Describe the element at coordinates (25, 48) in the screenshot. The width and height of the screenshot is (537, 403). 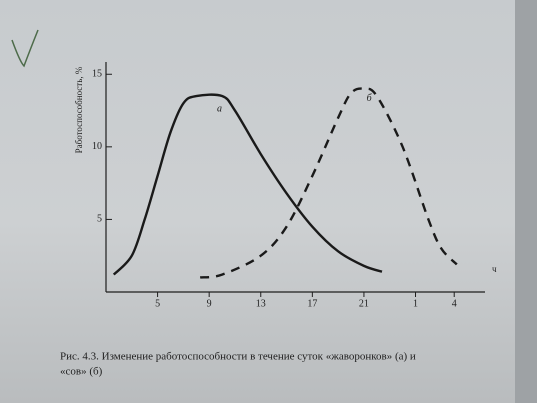
I see `handwritten-mark` at that location.